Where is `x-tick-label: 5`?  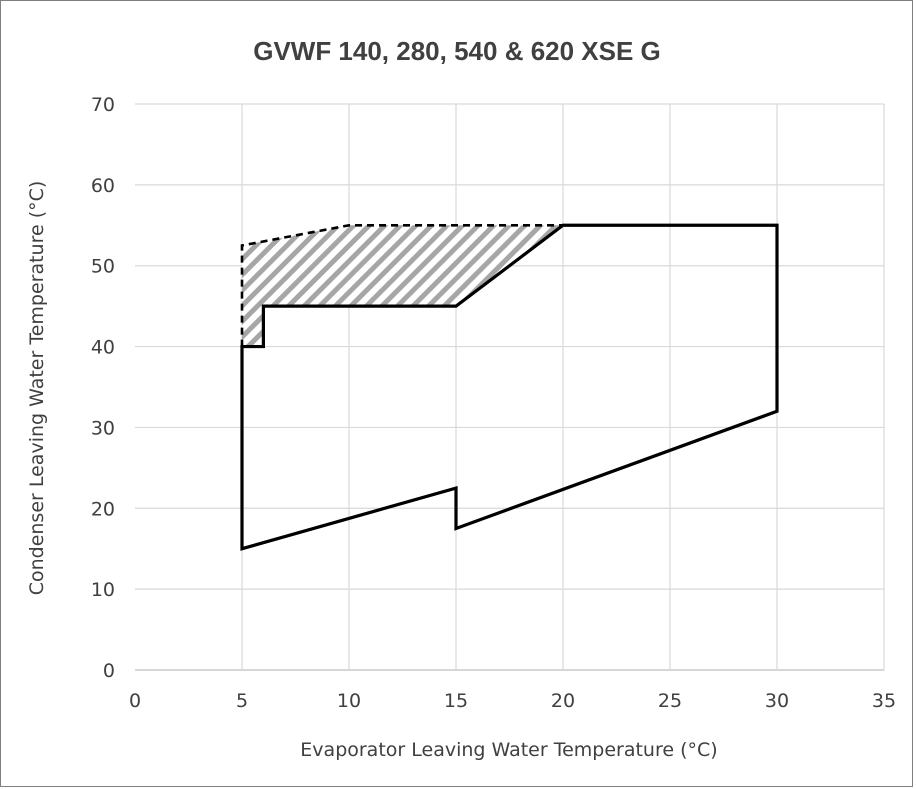 x-tick-label: 5 is located at coordinates (242, 701).